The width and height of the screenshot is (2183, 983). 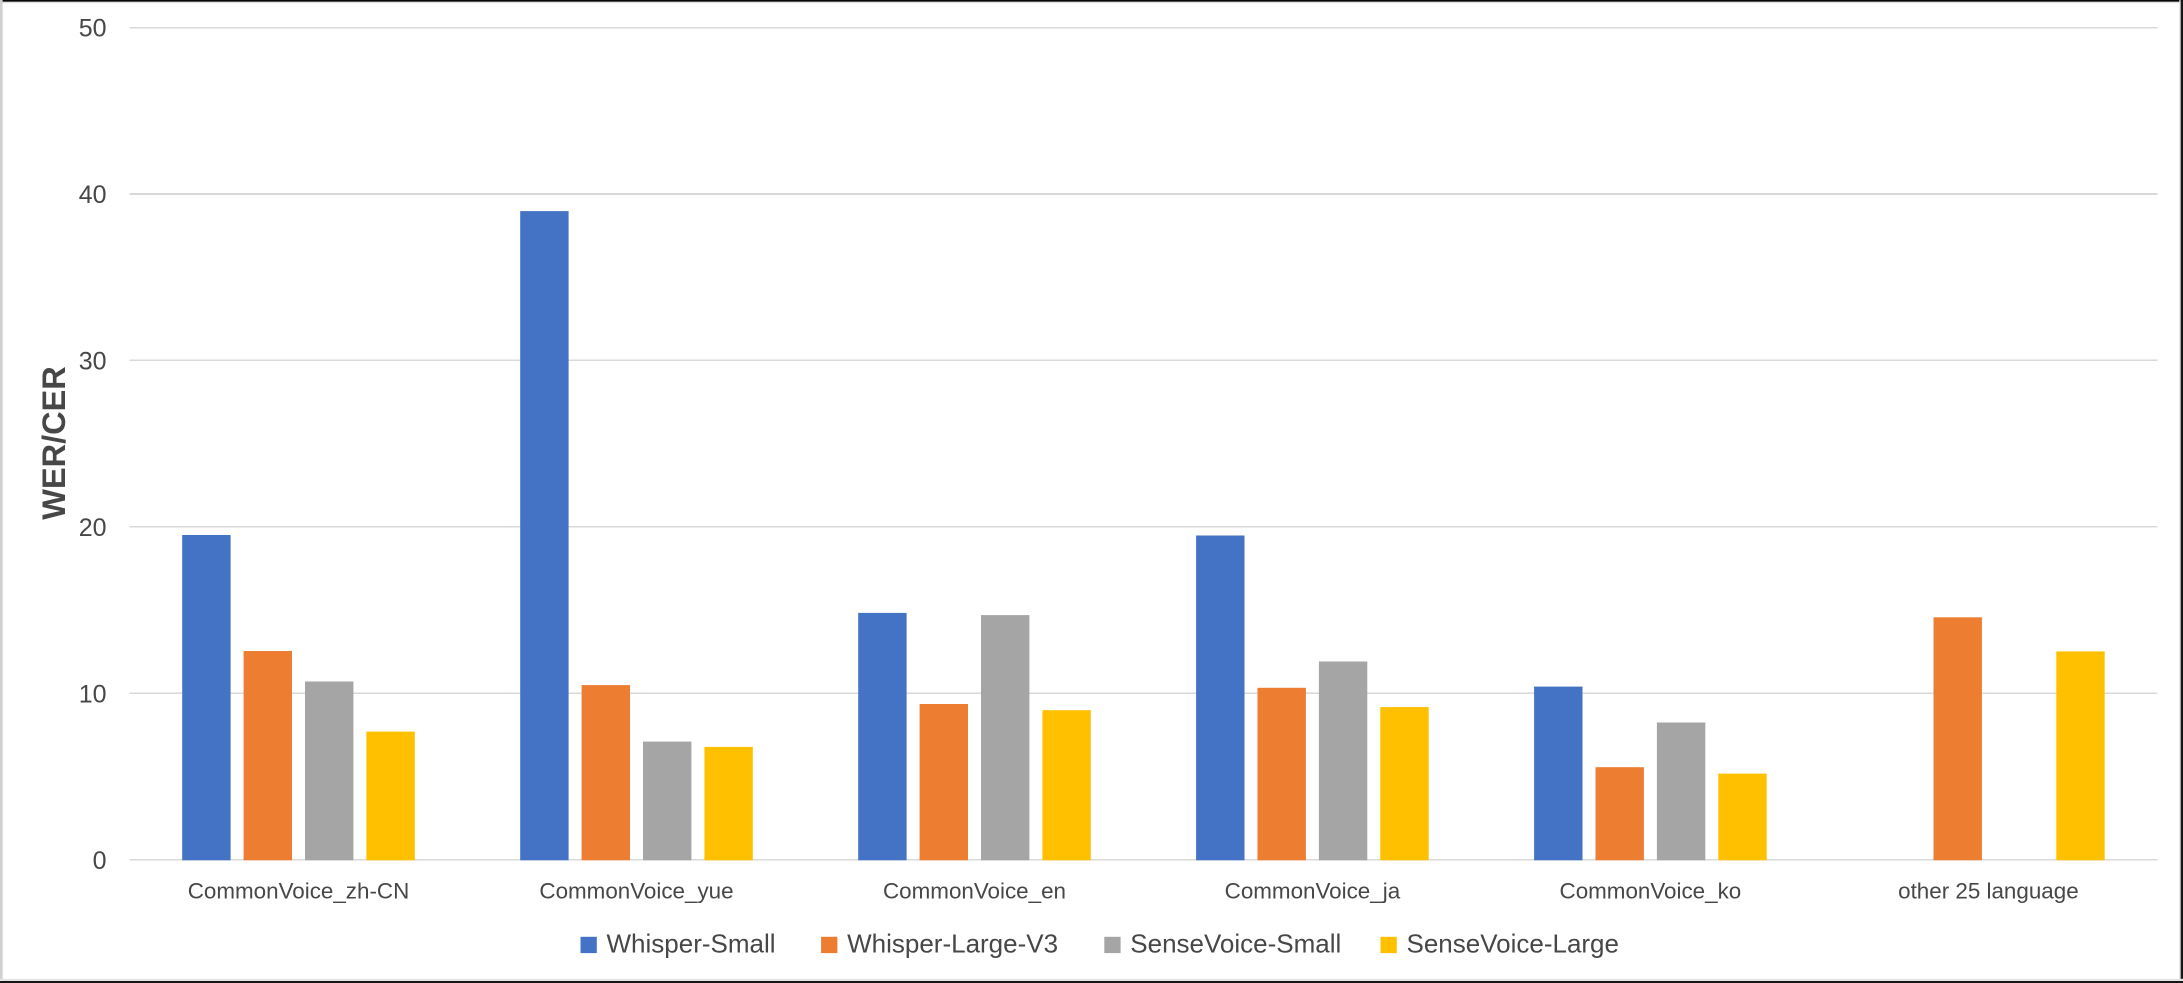 I want to click on svg-text: 0, so click(x=100, y=861).